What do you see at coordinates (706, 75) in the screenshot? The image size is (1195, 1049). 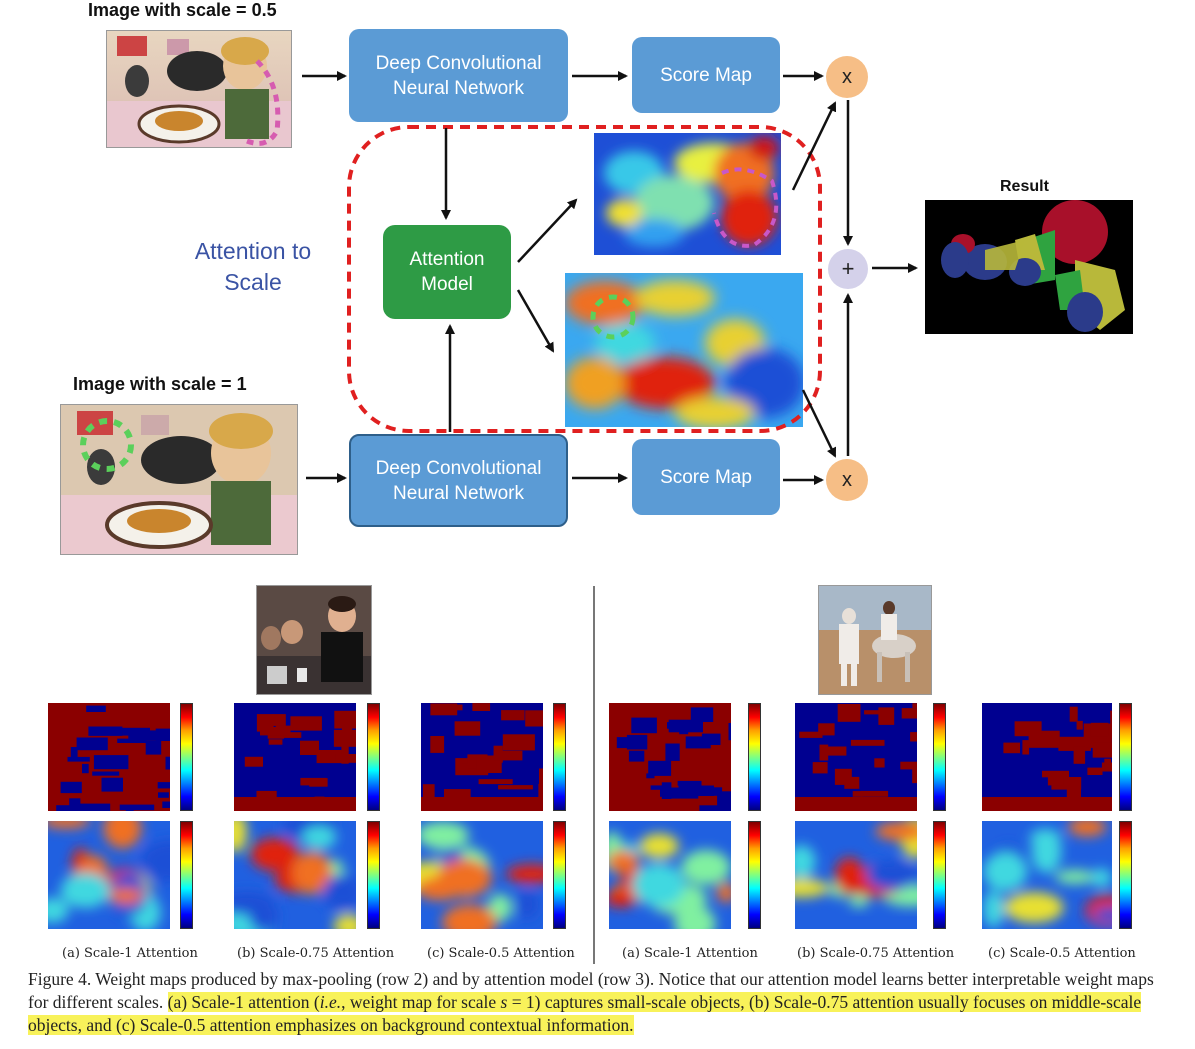 I see `score-map-box-top: Score Map` at bounding box center [706, 75].